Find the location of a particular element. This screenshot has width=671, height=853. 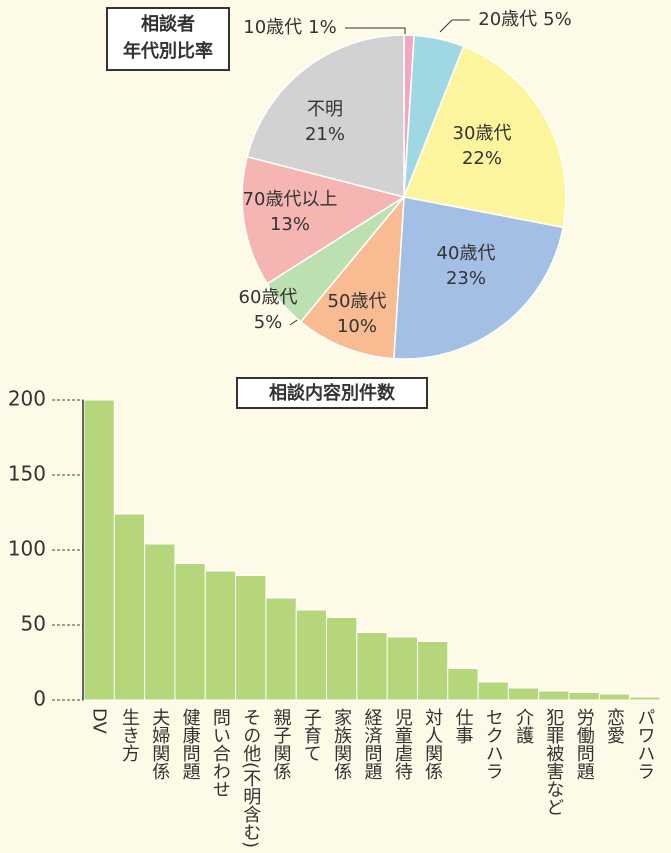

slice-name: 10歳代 is located at coordinates (272, 27).